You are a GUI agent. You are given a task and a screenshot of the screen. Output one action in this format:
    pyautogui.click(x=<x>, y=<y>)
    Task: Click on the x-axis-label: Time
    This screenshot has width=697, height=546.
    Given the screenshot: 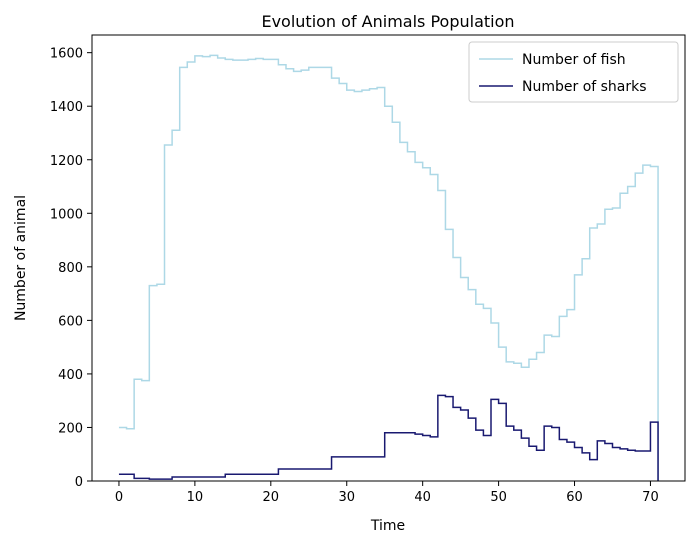 What is the action you would take?
    pyautogui.click(x=387, y=526)
    